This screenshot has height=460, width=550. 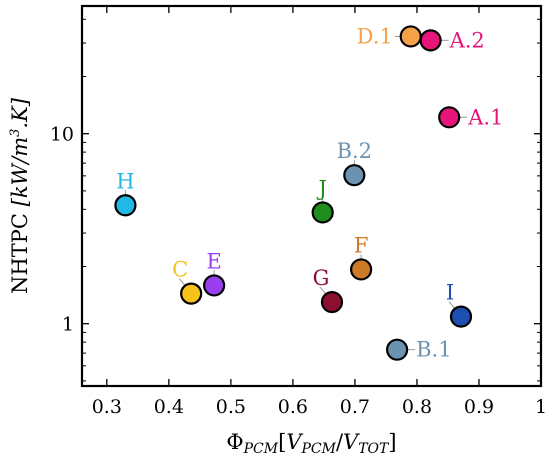 What do you see at coordinates (354, 151) in the screenshot?
I see `point-label: B.2` at bounding box center [354, 151].